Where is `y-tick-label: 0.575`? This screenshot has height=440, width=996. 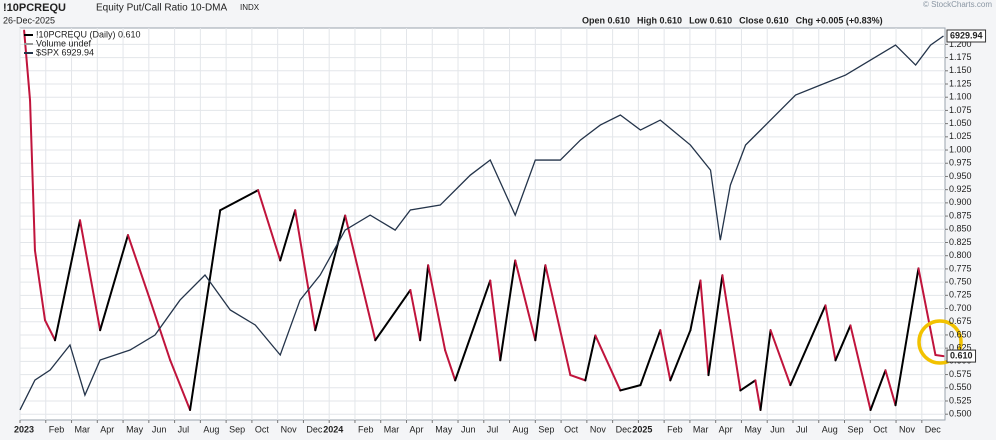 y-tick-label: 0.575 is located at coordinates (960, 374).